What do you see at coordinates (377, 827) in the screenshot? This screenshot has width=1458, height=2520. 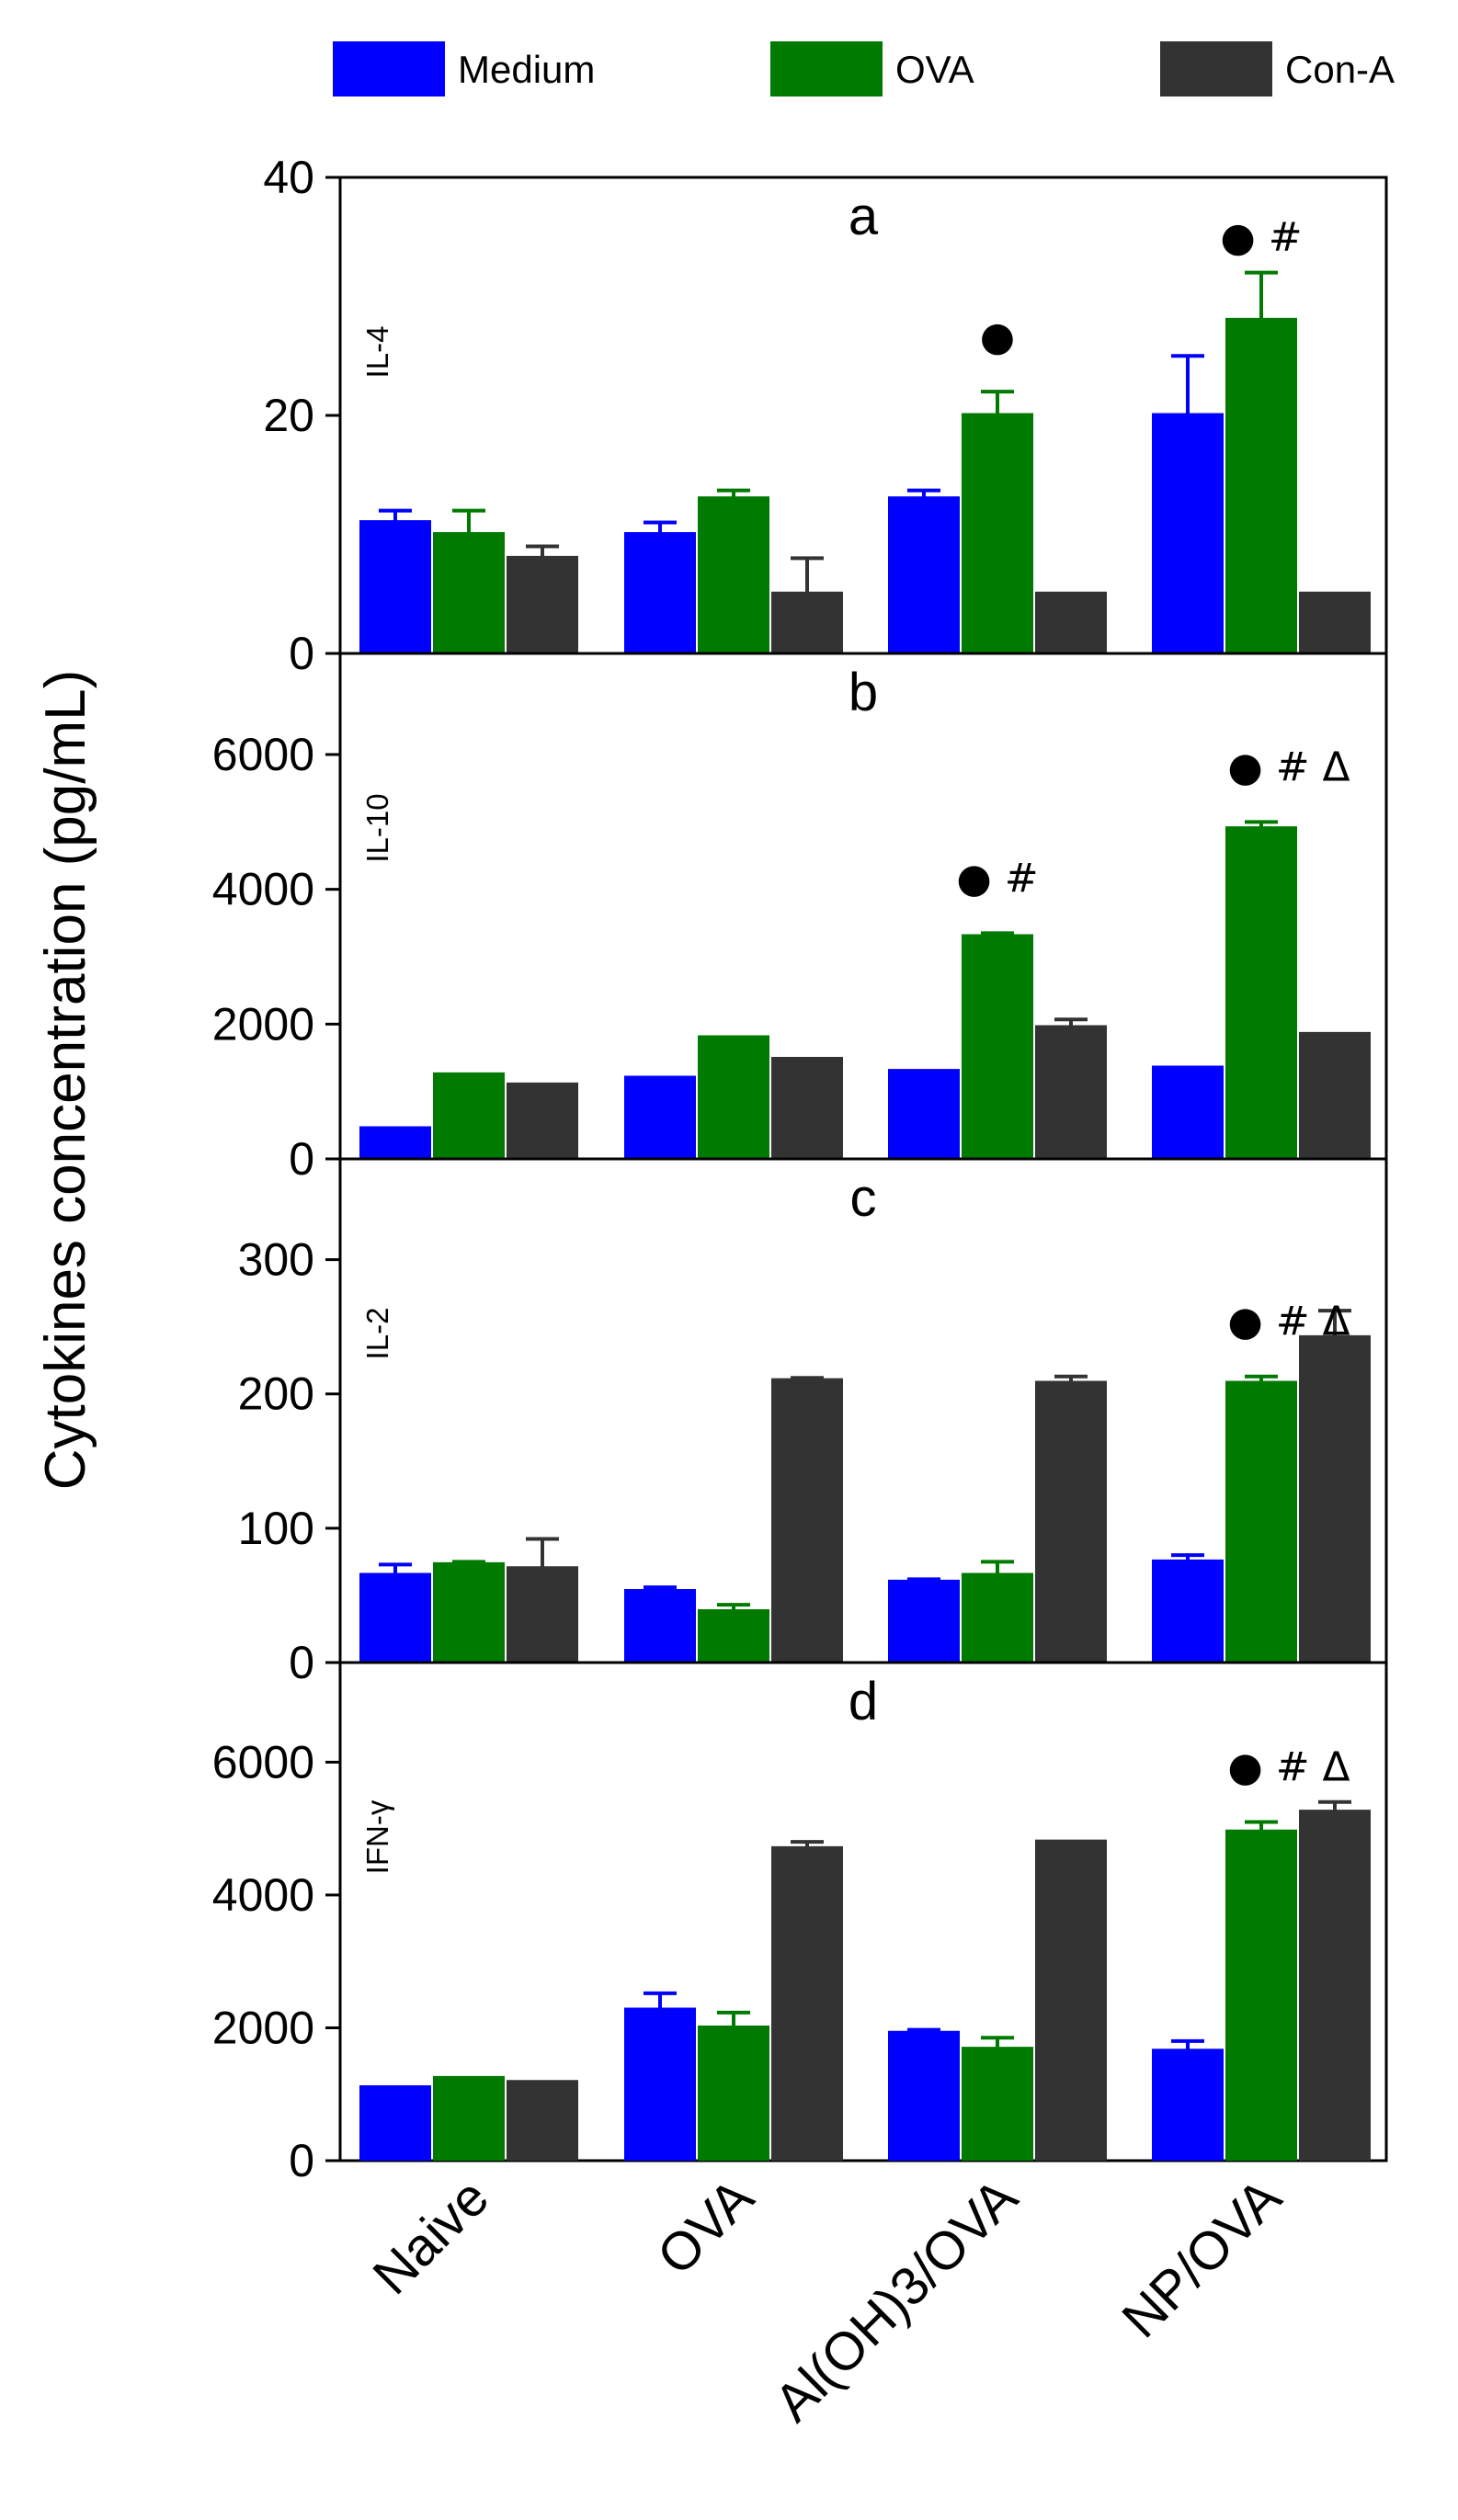 I see `cytokine-label: IL-10` at bounding box center [377, 827].